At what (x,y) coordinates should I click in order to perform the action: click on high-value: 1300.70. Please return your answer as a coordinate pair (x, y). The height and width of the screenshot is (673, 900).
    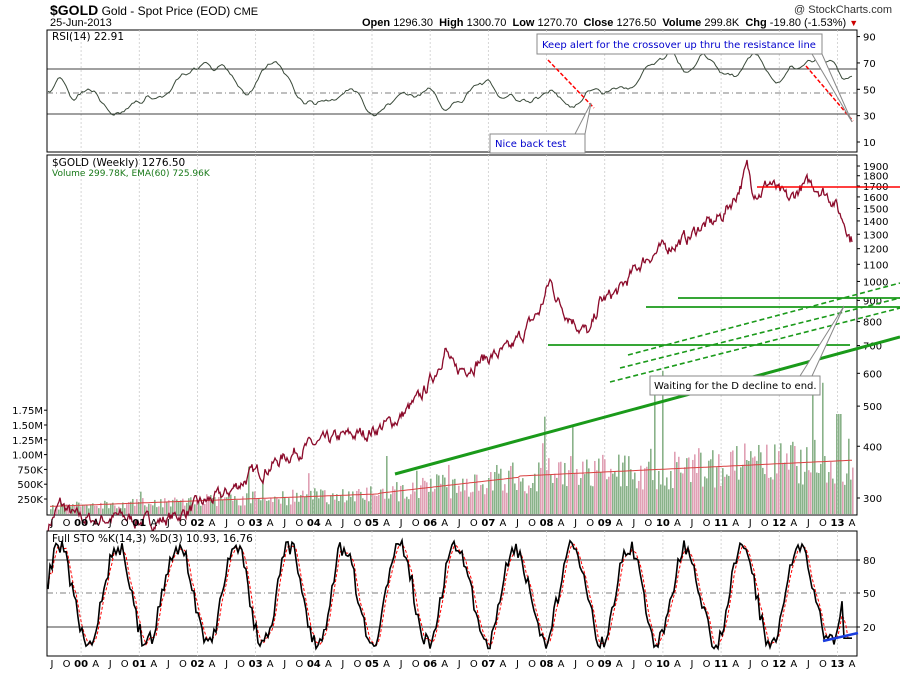
    Looking at the image, I should click on (486, 23).